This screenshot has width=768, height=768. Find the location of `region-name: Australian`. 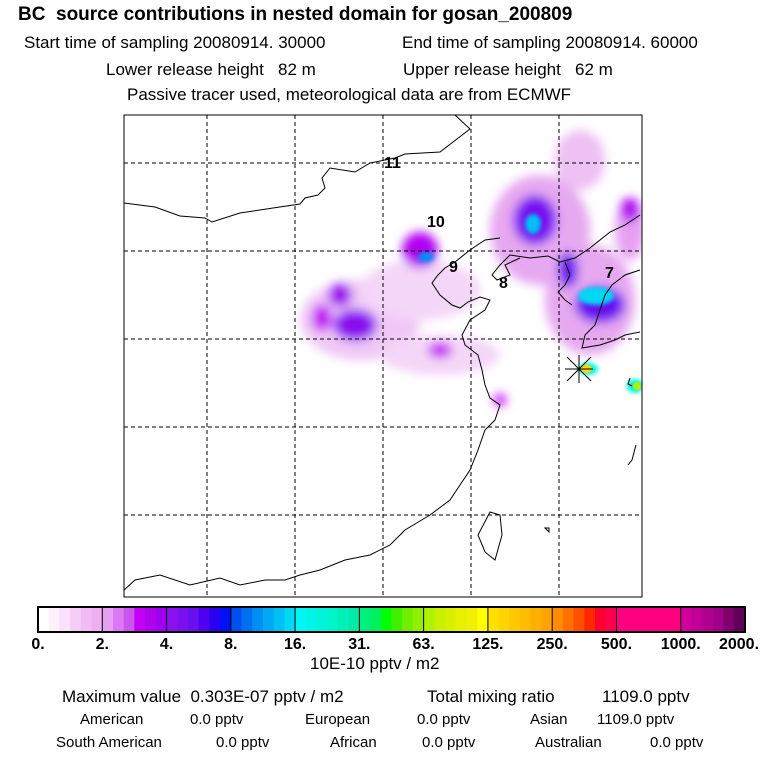

region-name: Australian is located at coordinates (568, 742).